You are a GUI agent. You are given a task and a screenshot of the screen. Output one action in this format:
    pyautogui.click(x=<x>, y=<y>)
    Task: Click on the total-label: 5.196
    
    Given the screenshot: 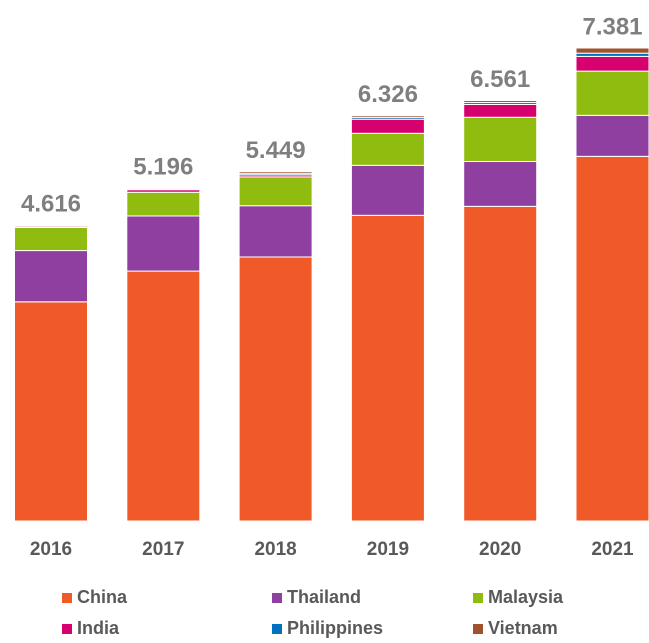 What is the action you would take?
    pyautogui.click(x=163, y=166)
    